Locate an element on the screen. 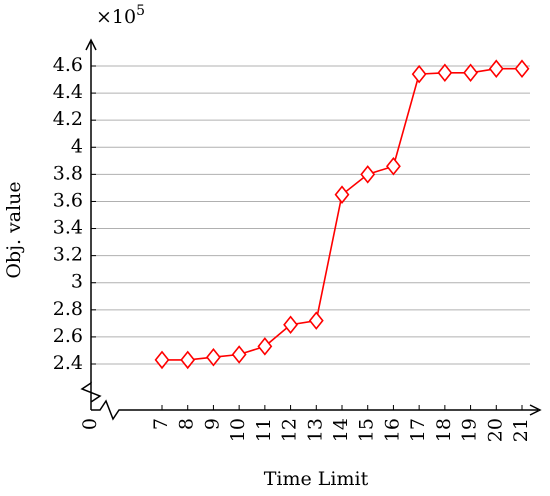 The image size is (550, 496). y-tick-label: 3.2 is located at coordinates (68, 255).